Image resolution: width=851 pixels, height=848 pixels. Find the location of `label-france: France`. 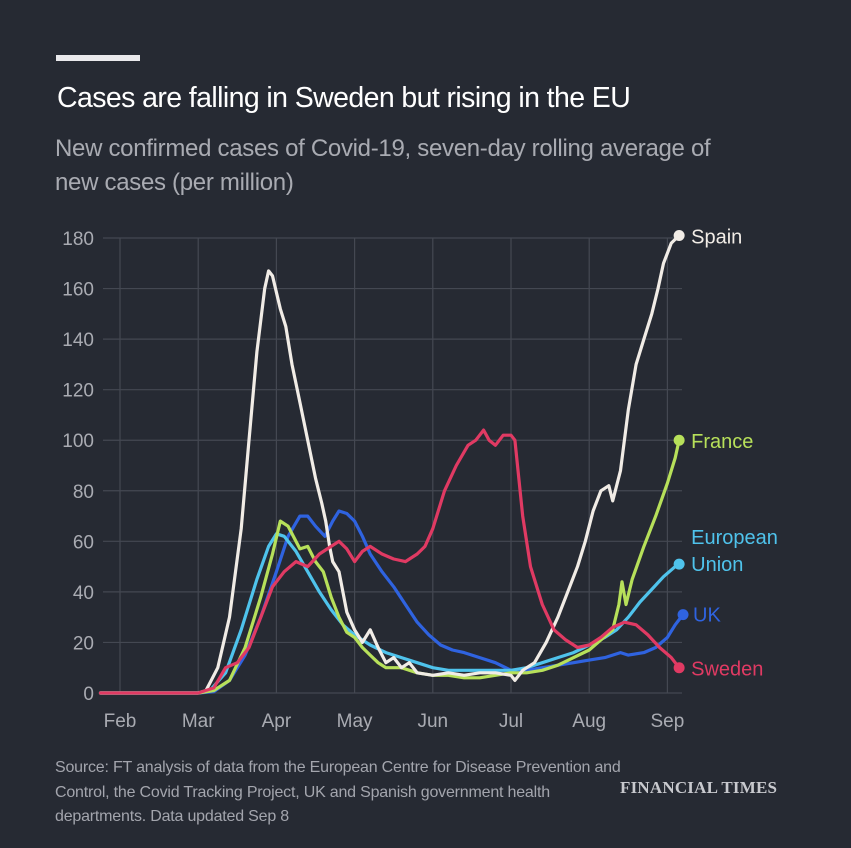

label-france: France is located at coordinates (722, 442).